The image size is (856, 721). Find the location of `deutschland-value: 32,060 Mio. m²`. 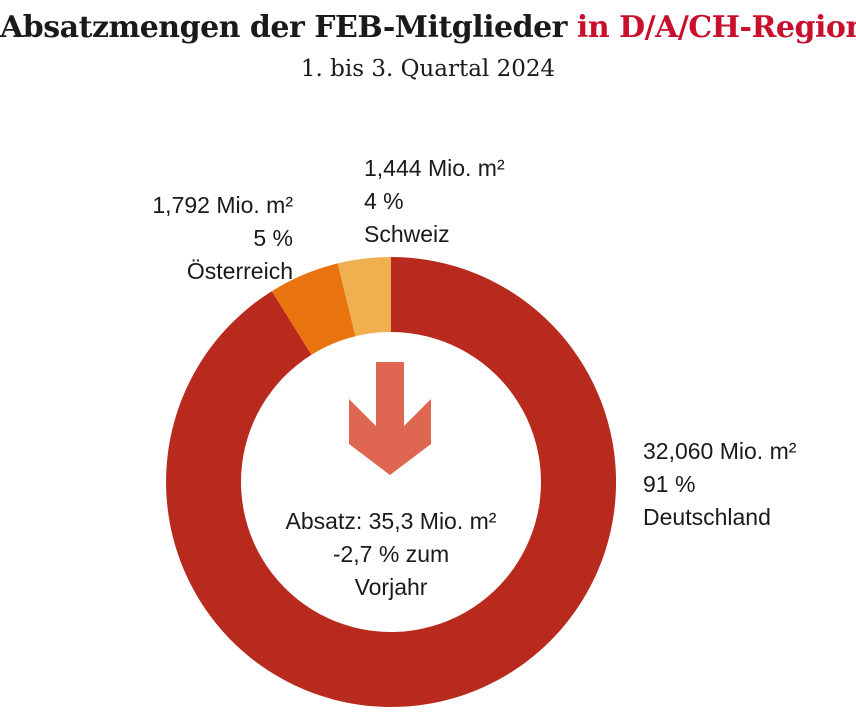

deutschland-value: 32,060 Mio. m² is located at coordinates (720, 451).